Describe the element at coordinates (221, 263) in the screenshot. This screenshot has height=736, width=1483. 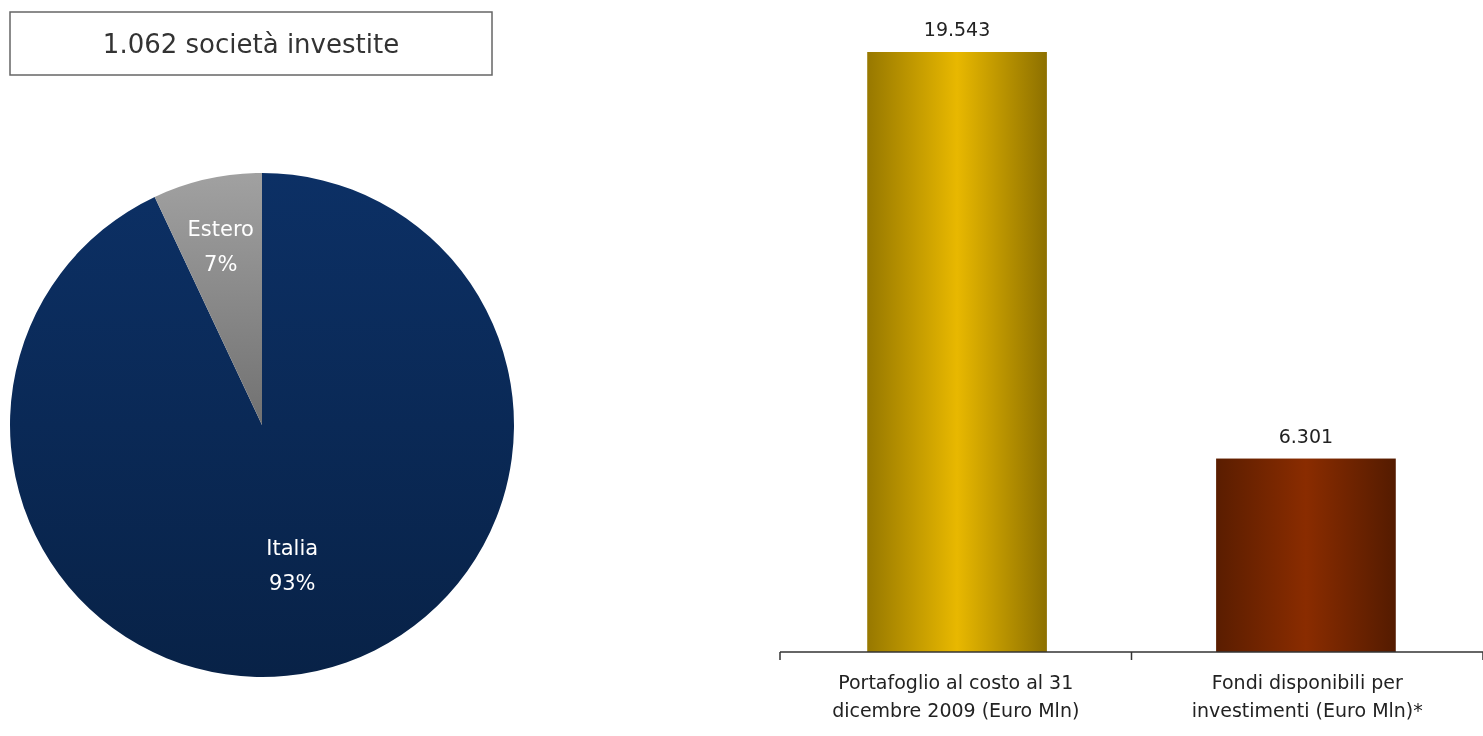
I see `data-label: 7%` at that location.